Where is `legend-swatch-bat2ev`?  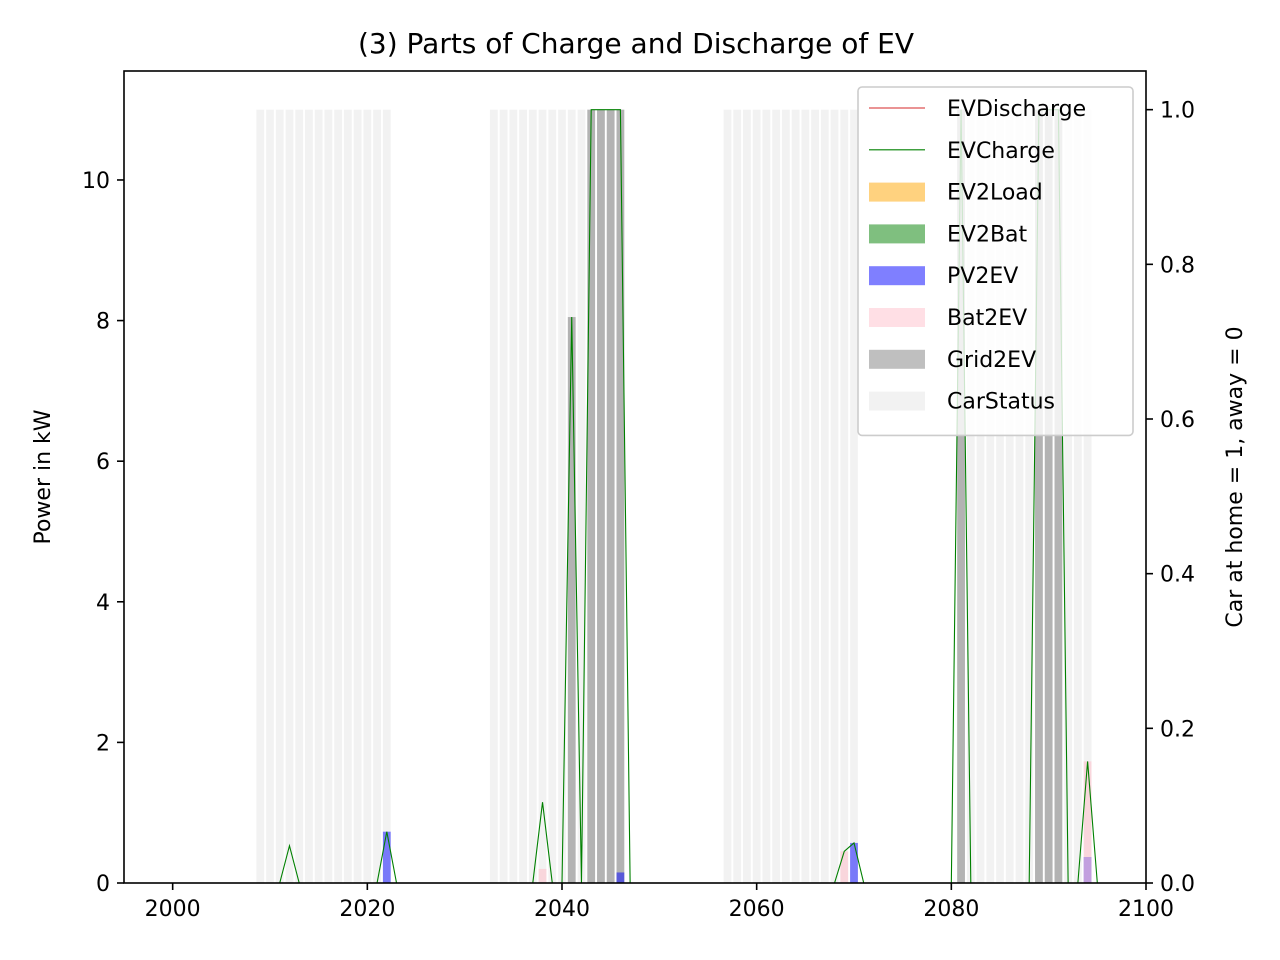 legend-swatch-bat2ev is located at coordinates (897, 317).